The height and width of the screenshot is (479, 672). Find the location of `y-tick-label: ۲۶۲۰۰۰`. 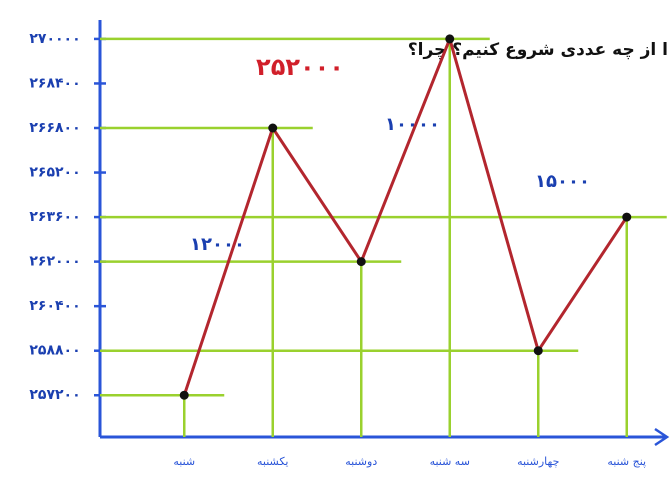

y-tick-label: ۲۶۲۰۰۰ is located at coordinates (54, 262).